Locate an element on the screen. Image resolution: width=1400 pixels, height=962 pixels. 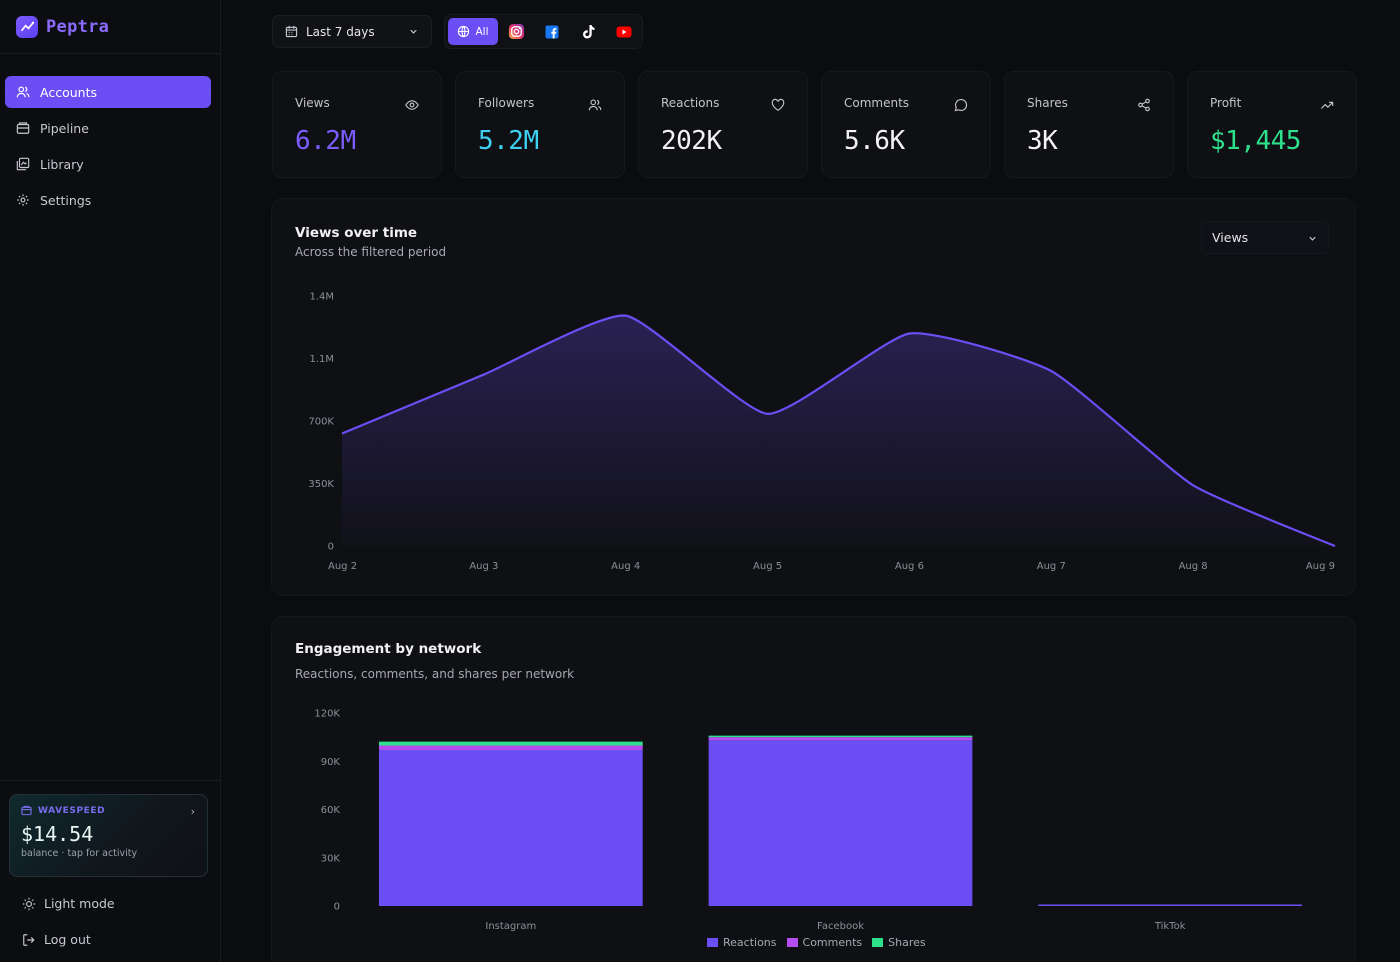
legend-item-shares: Shares is located at coordinates (899, 942).